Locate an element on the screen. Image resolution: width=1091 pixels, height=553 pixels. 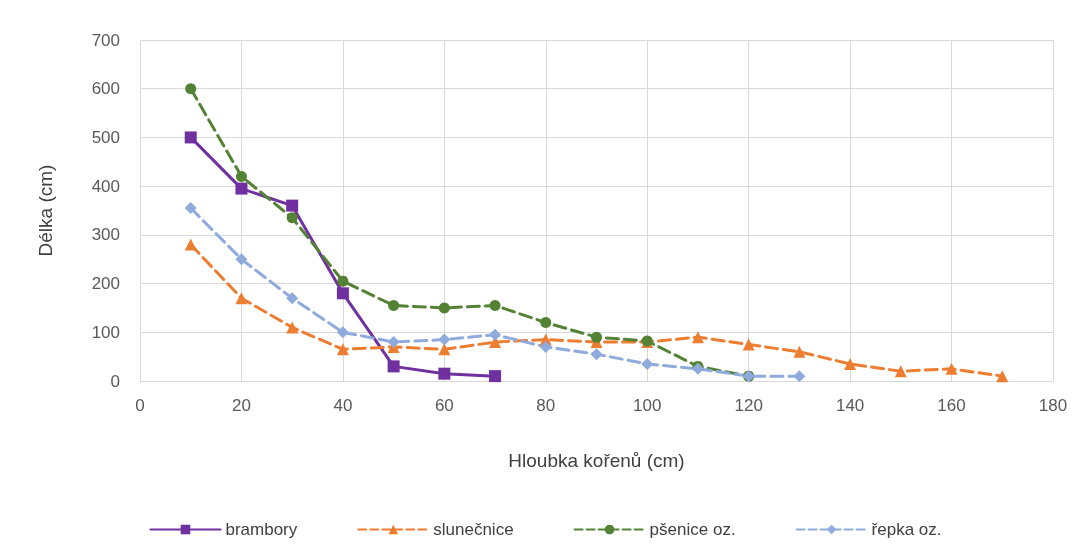
legend-label: řepka oz. is located at coordinates (906, 529).